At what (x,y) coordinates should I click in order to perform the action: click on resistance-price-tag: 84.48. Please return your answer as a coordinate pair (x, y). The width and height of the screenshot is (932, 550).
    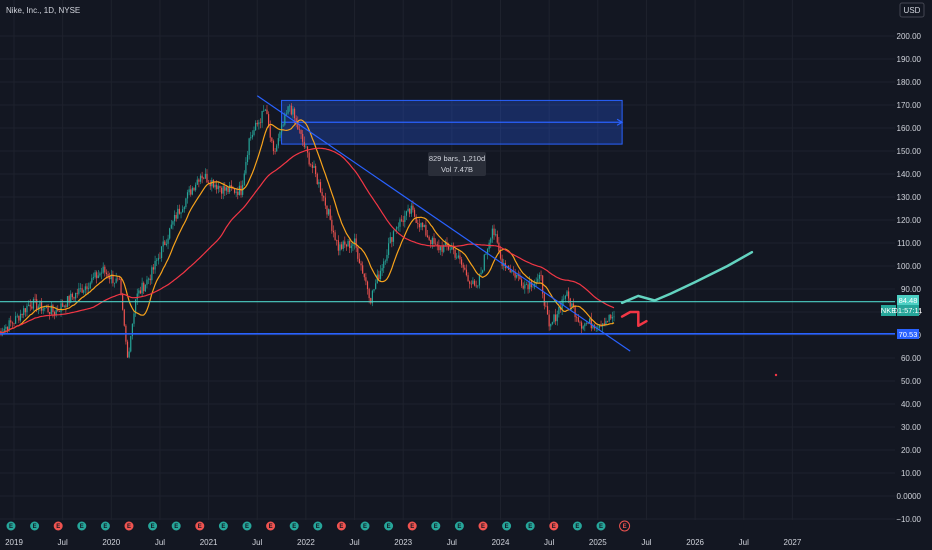
    Looking at the image, I should click on (908, 300).